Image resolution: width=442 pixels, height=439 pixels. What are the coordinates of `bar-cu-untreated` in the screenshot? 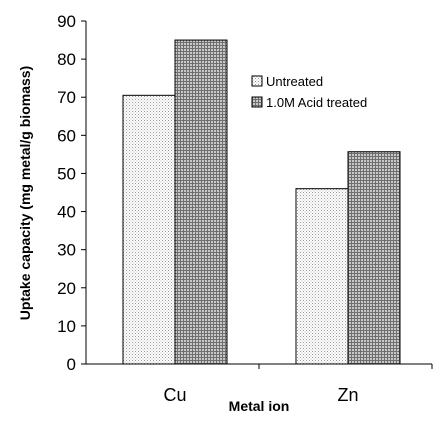 It's located at (149, 229).